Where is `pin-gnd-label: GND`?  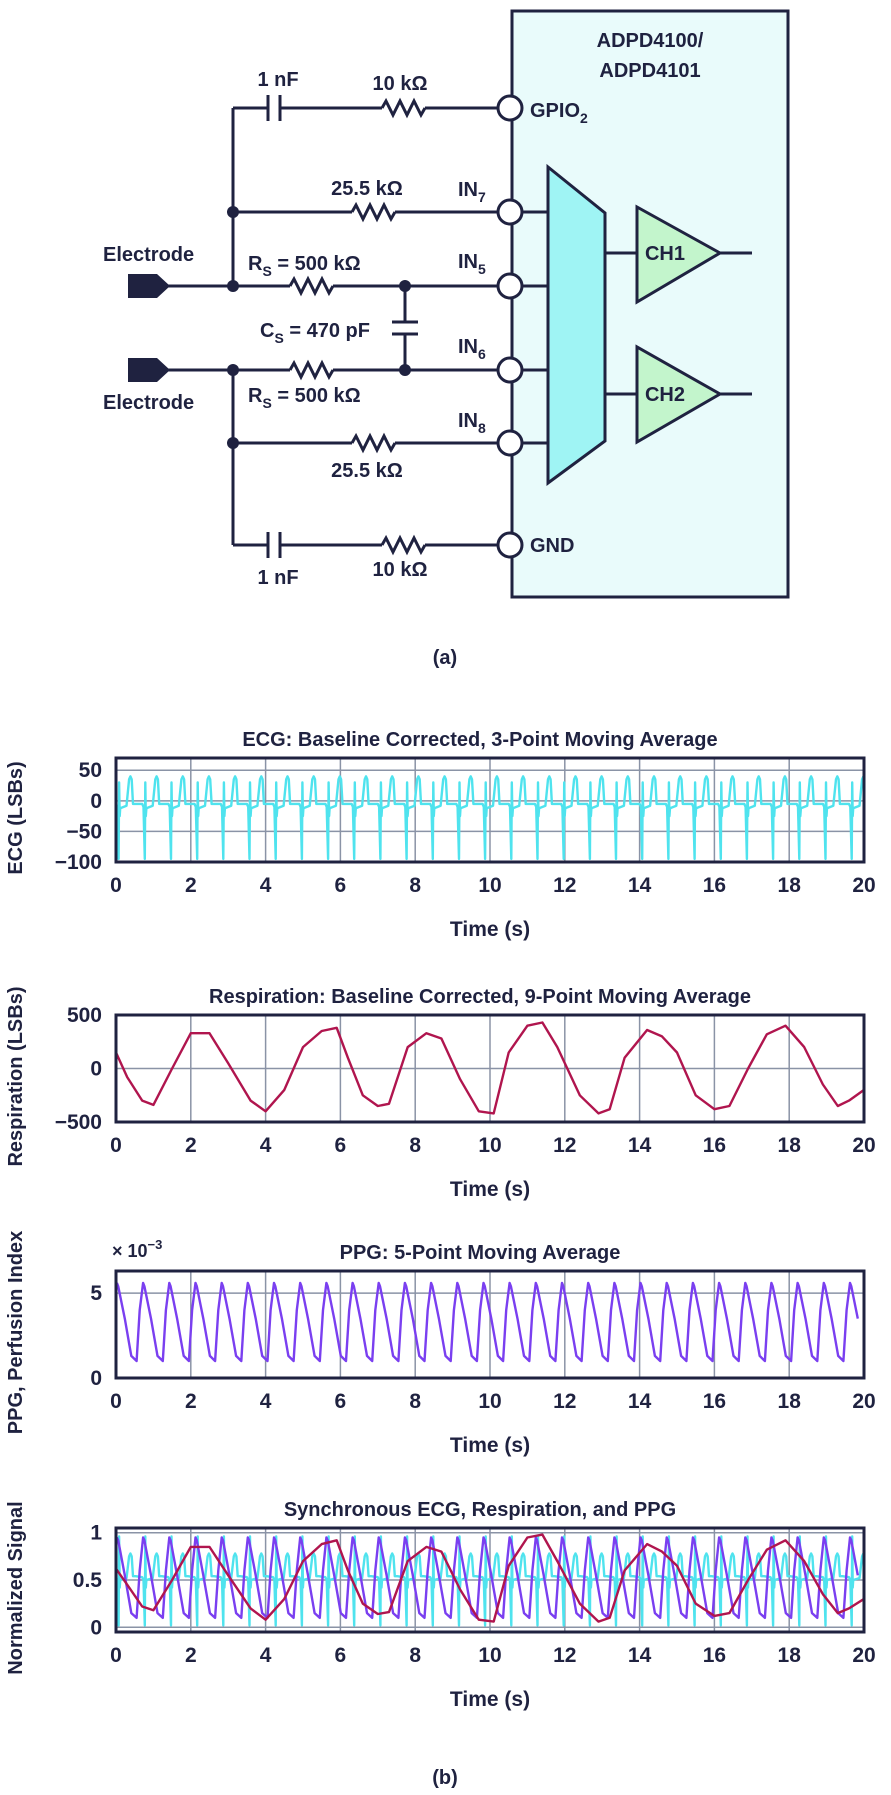
pin-gnd-label: GND is located at coordinates (552, 546).